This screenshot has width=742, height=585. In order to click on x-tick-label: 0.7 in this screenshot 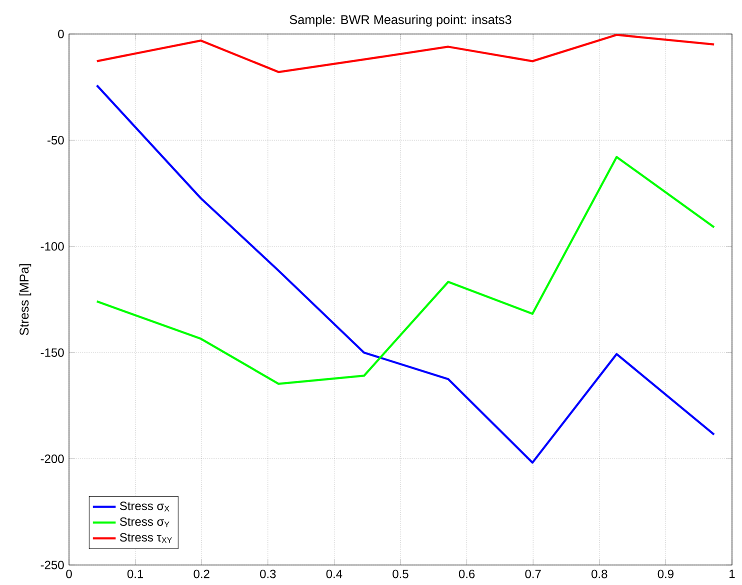, I will do `click(533, 574)`.